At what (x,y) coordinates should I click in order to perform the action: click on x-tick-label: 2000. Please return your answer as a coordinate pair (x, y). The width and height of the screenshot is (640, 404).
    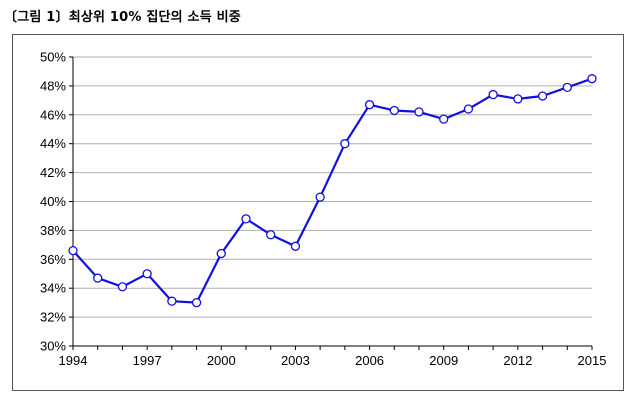
    Looking at the image, I should click on (221, 360).